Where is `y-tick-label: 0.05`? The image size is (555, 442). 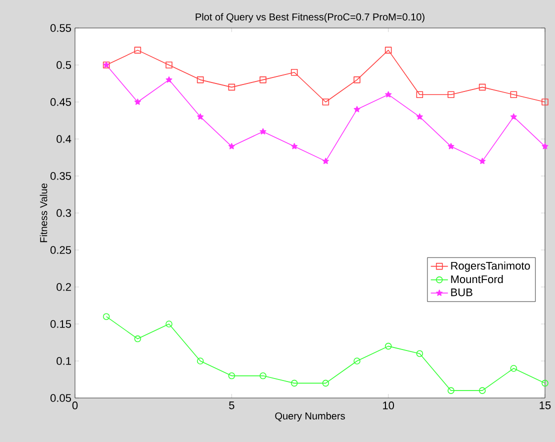
y-tick-label: 0.05 is located at coordinates (60, 398).